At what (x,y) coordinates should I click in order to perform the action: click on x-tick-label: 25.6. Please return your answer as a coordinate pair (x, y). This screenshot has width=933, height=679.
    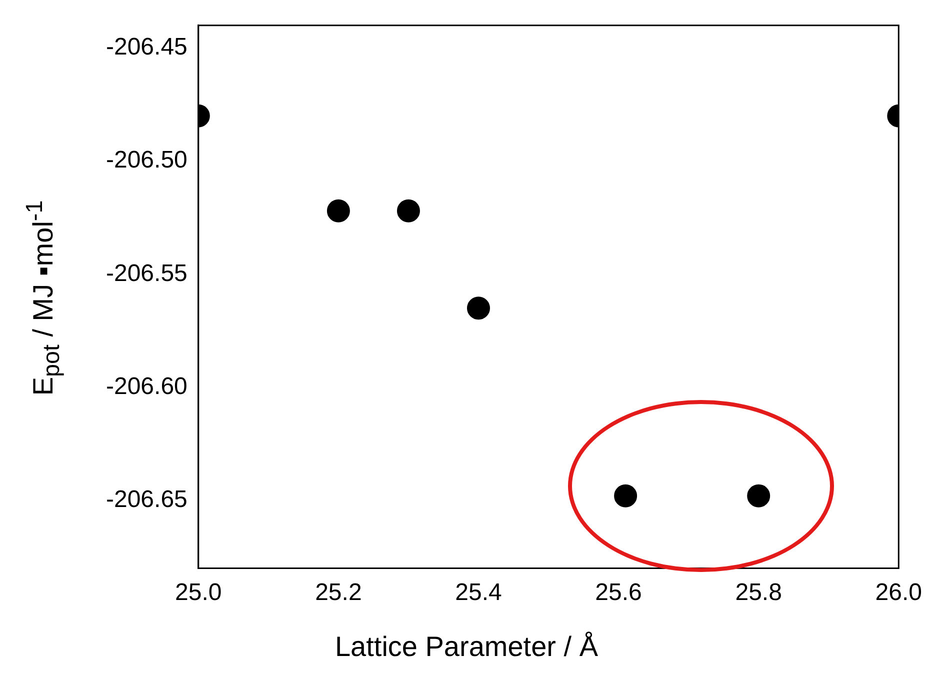
    Looking at the image, I should click on (618, 592).